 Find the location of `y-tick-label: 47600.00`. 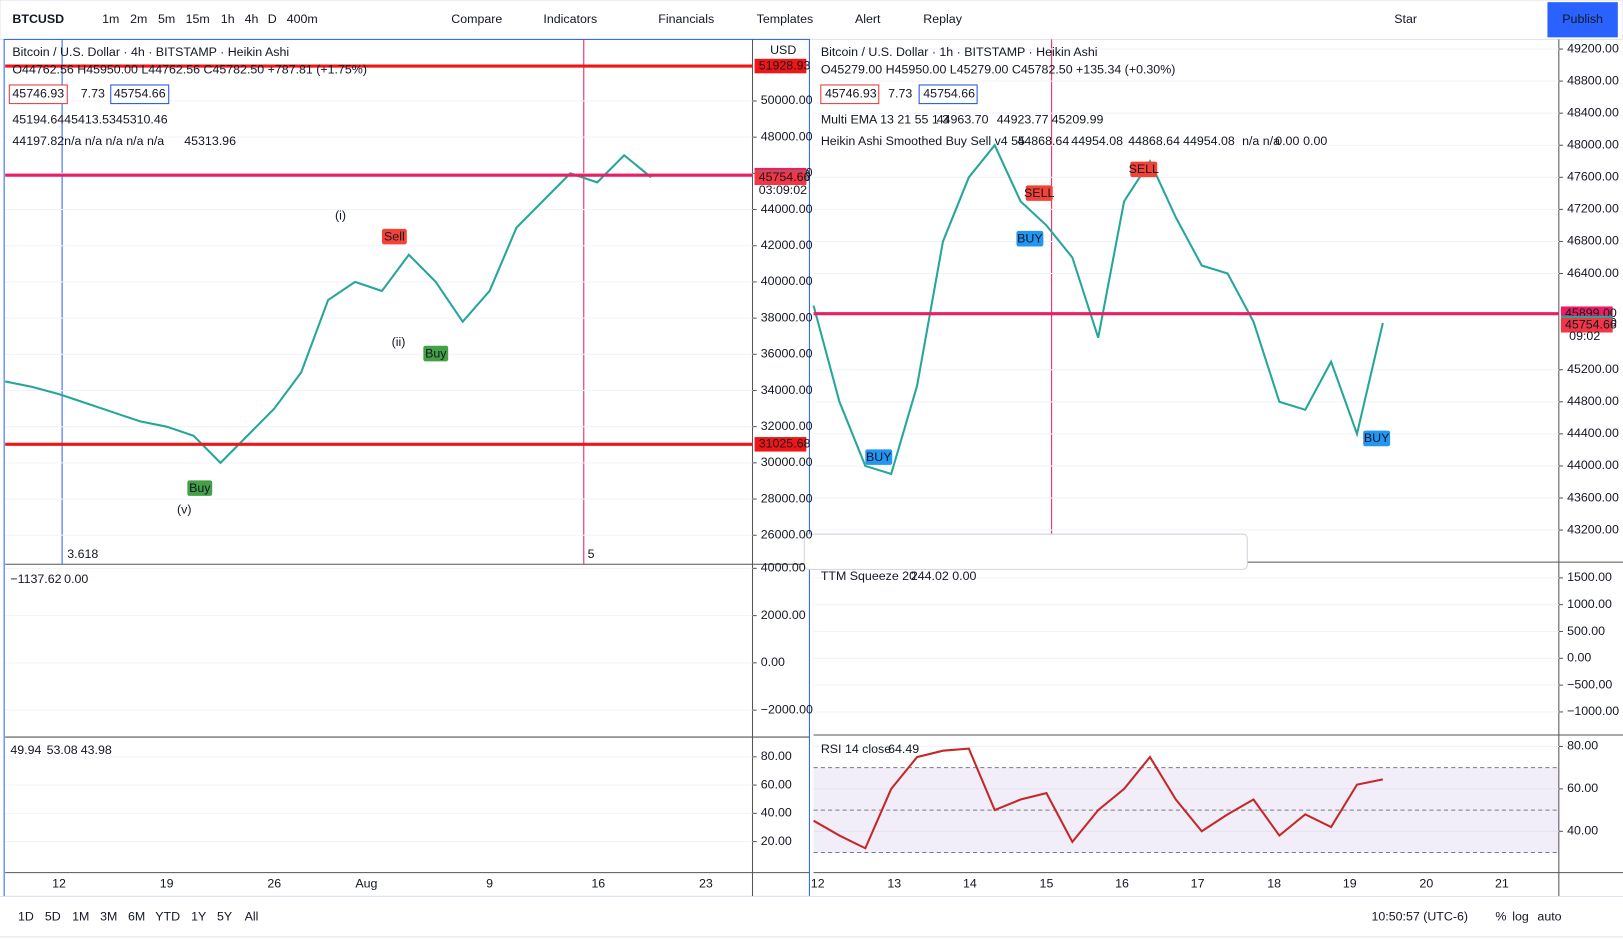

y-tick-label: 47600.00 is located at coordinates (1593, 177).